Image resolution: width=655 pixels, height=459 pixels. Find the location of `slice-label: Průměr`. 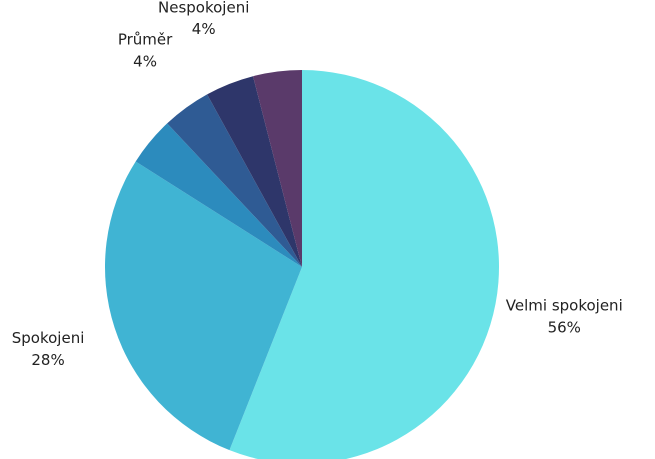

slice-label: Průměr is located at coordinates (145, 39).